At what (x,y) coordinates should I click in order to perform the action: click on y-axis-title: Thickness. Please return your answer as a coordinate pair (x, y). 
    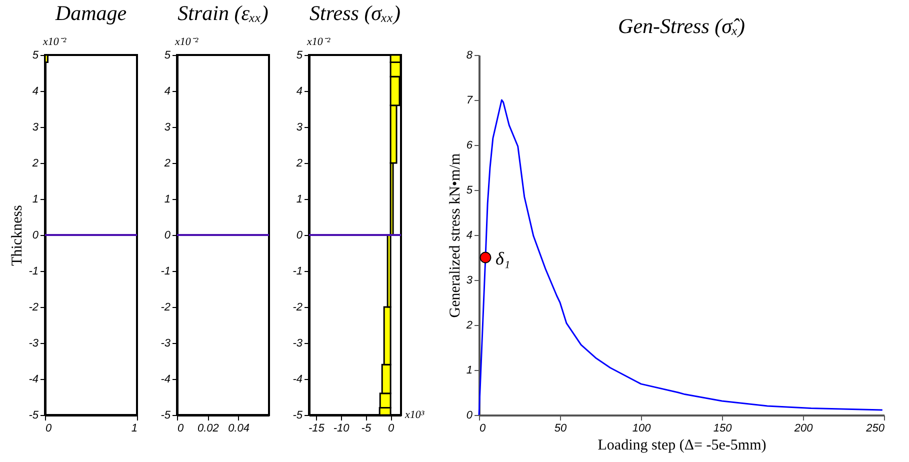
    Looking at the image, I should click on (18, 235).